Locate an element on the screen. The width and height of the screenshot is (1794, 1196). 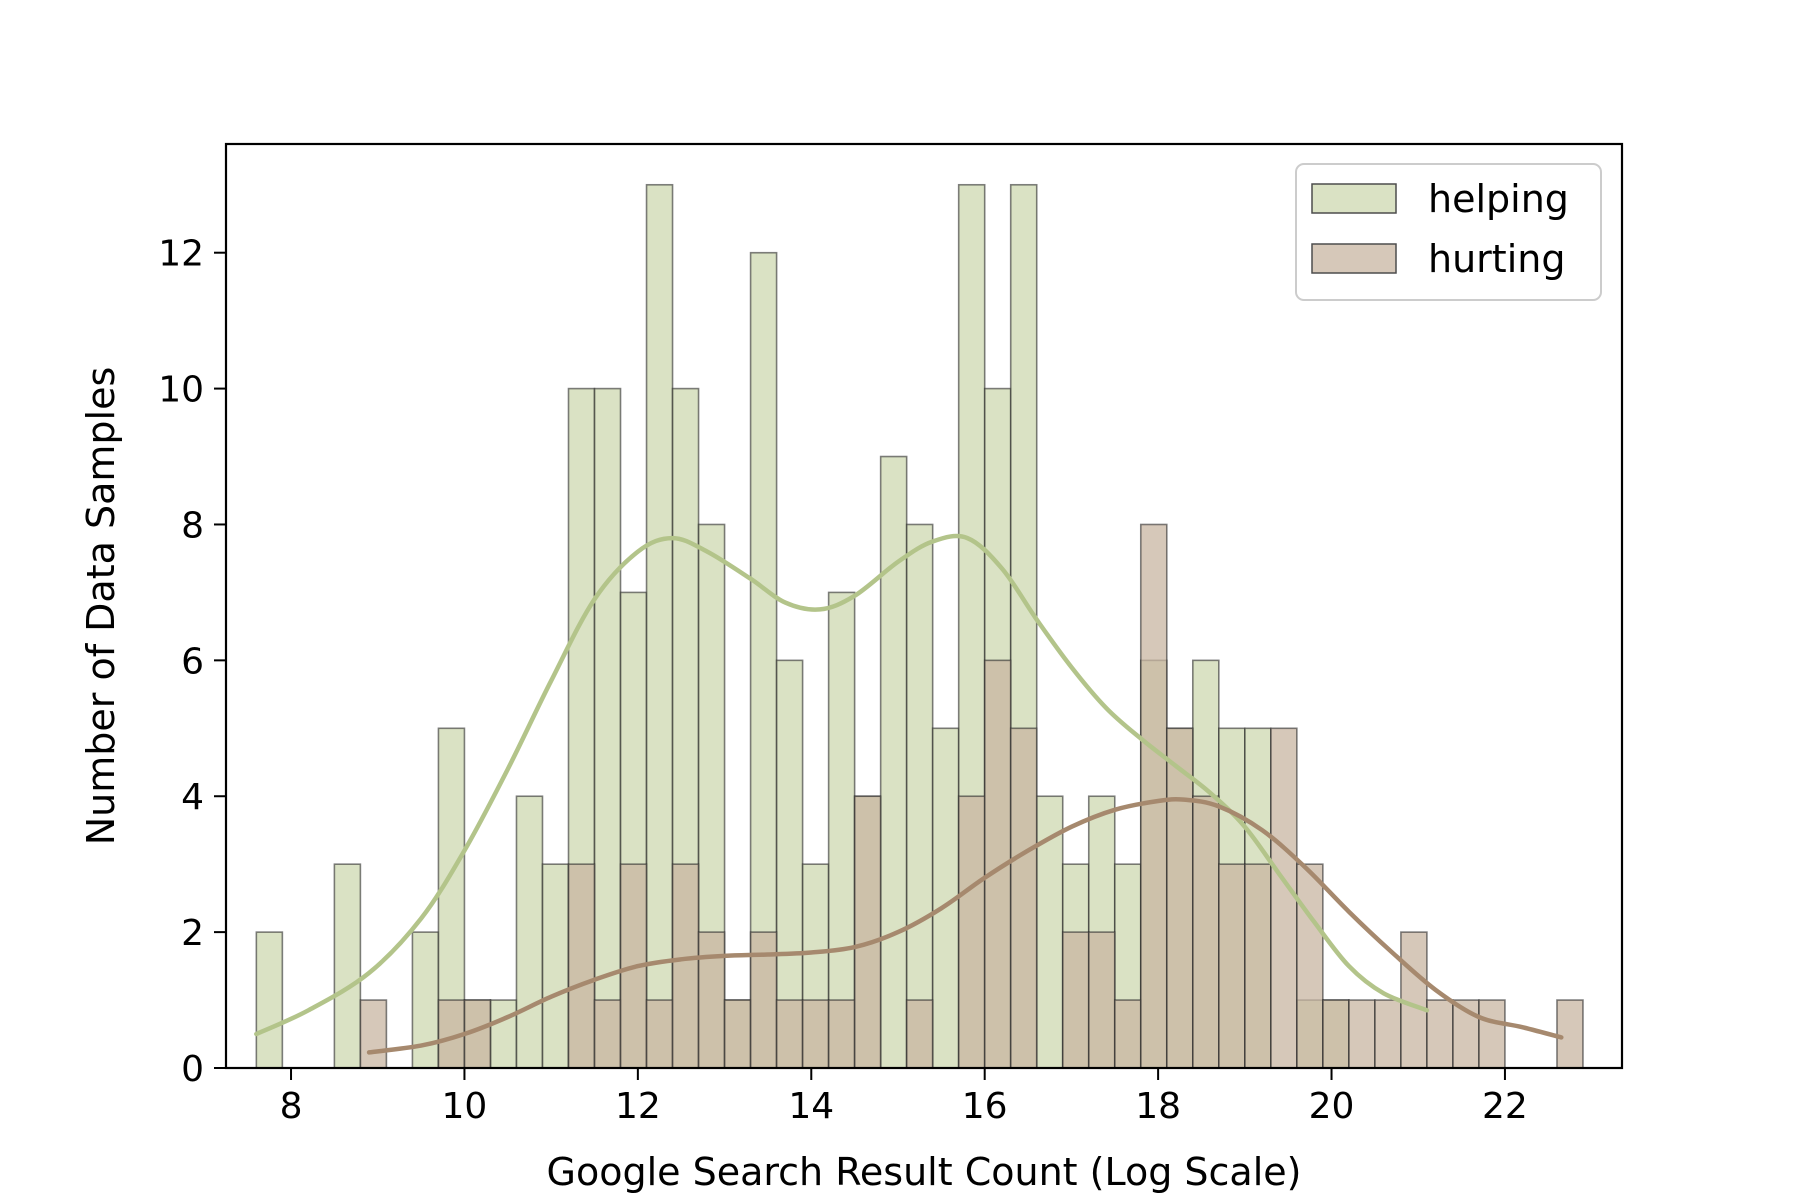
x-axis: 8 10 12 14 16 18 20 22 is located at coordinates (904, 1097).